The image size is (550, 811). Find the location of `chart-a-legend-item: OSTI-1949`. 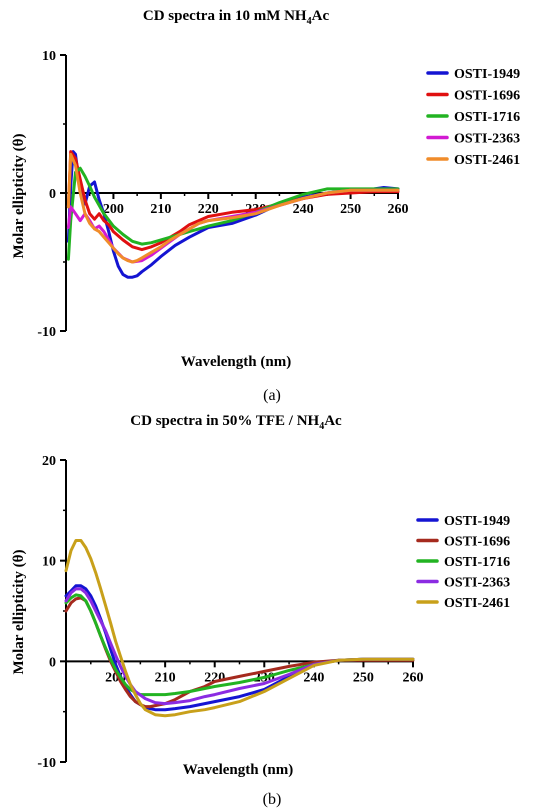

chart-a-legend-item: OSTI-1949 is located at coordinates (487, 74).